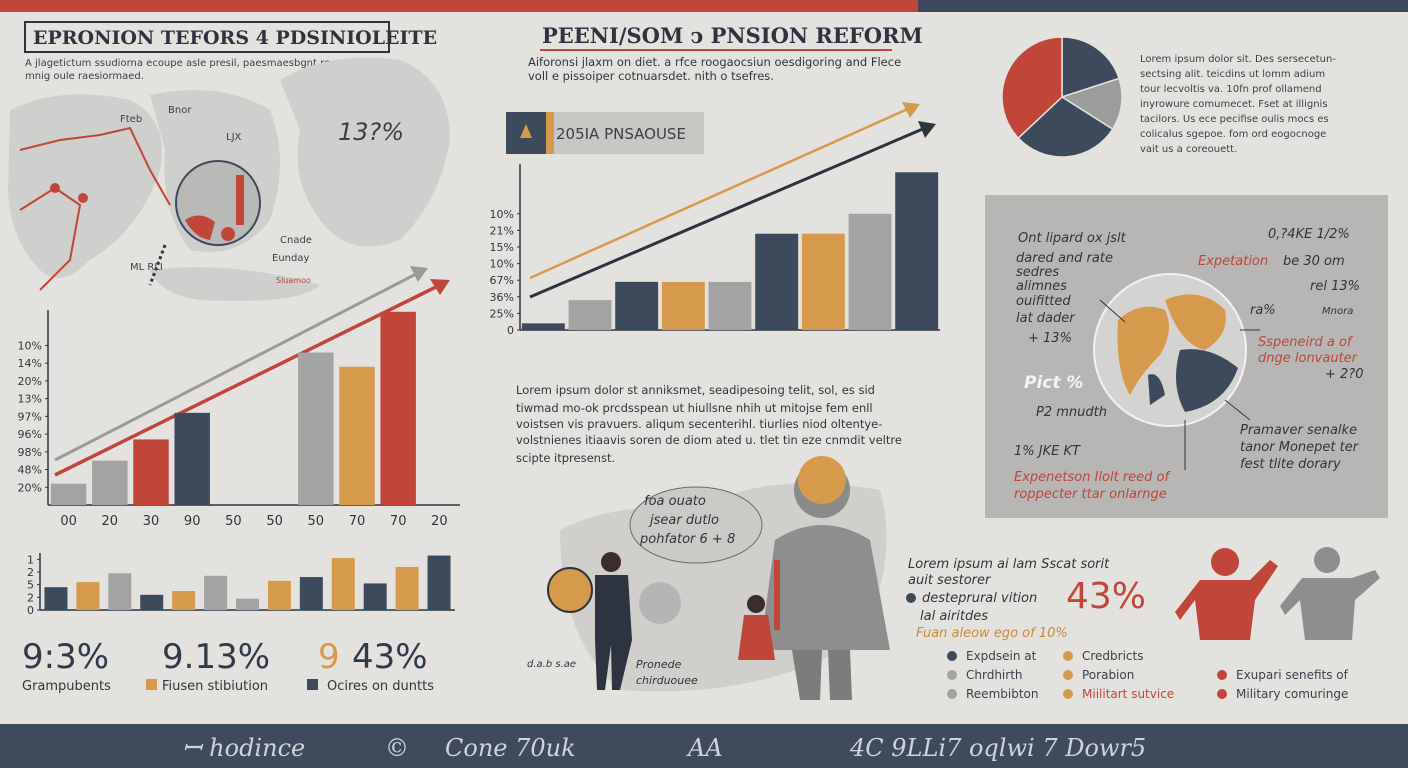  What do you see at coordinates (502, 230) in the screenshot?
I see `y-tick-label: 21%` at bounding box center [502, 230].